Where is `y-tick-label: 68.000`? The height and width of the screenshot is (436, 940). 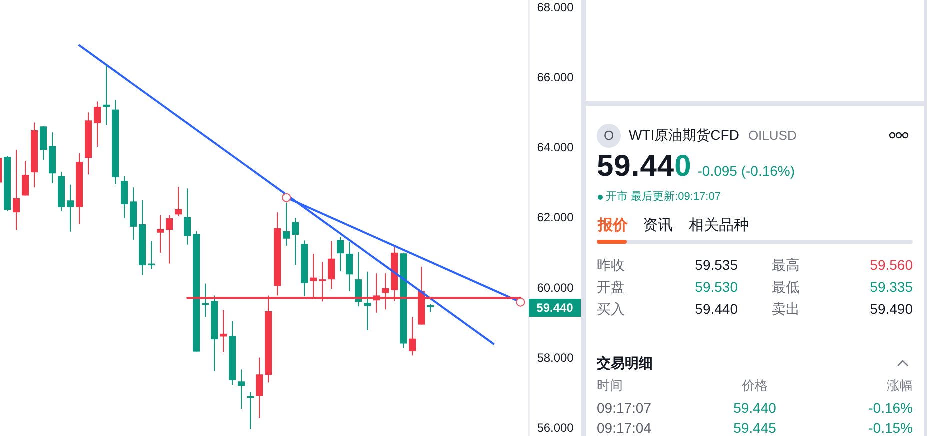
y-tick-label: 68.000 is located at coordinates (555, 7).